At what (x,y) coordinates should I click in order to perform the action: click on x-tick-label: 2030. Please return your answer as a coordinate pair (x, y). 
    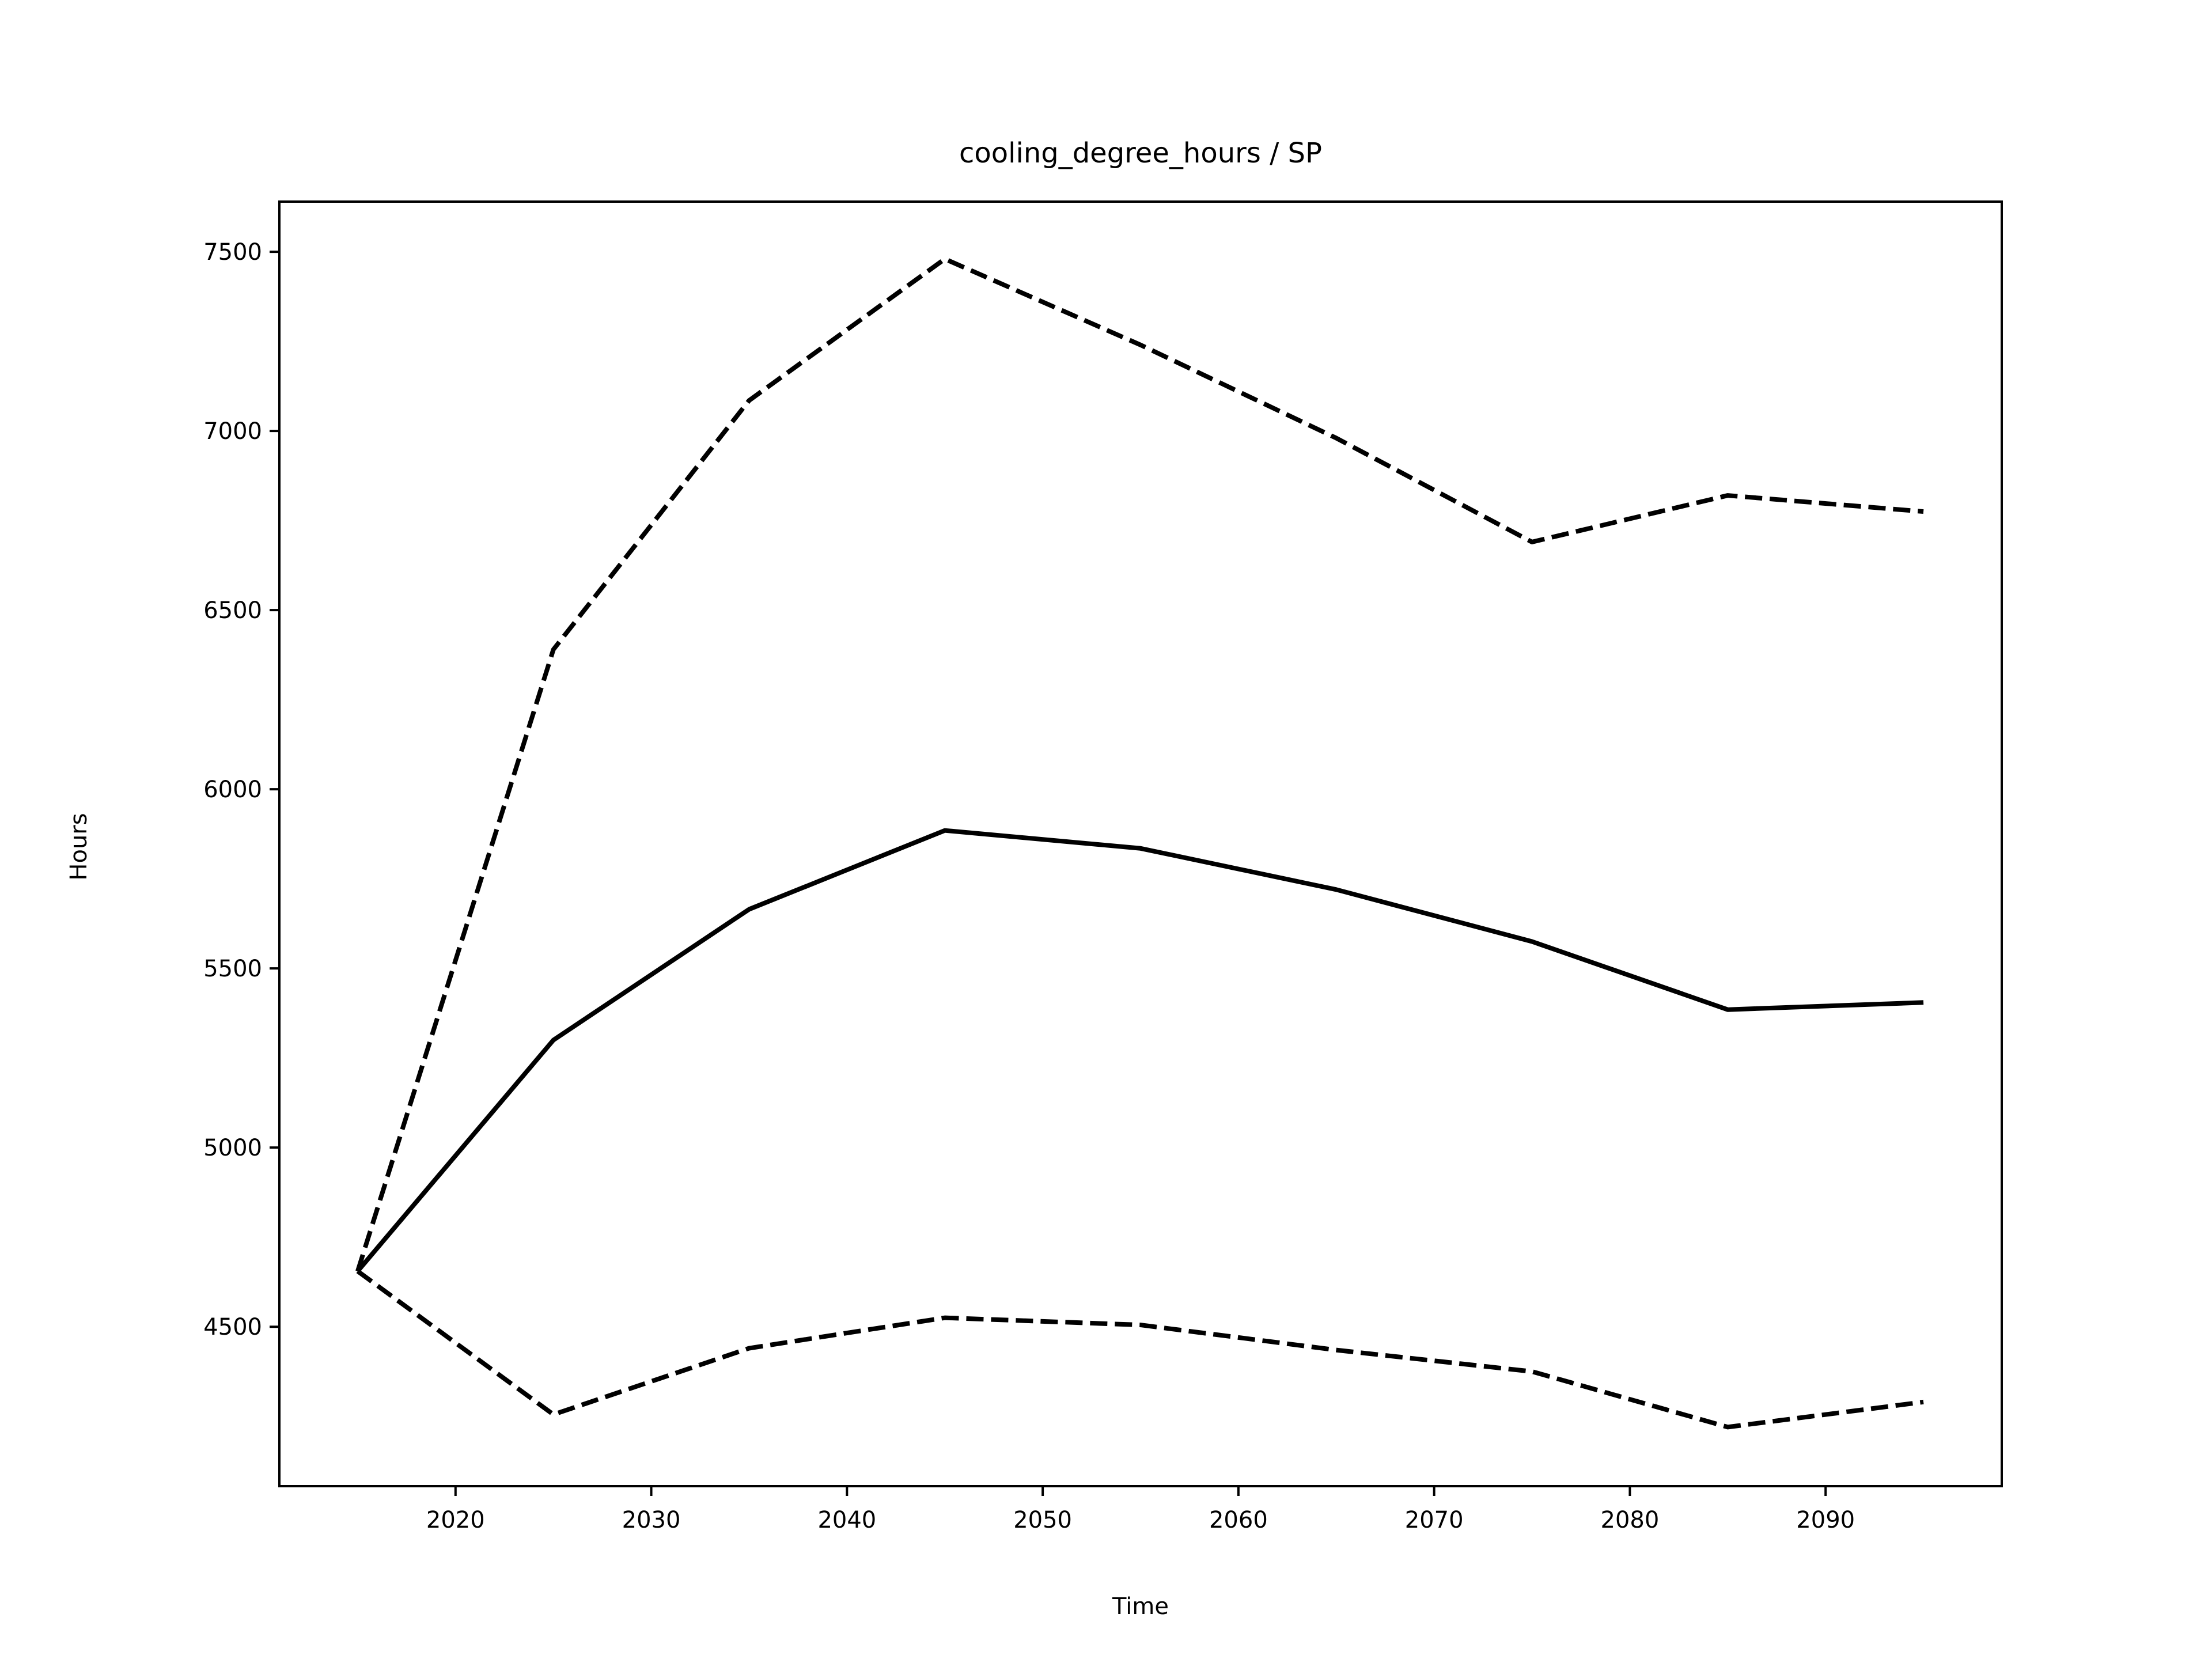
    Looking at the image, I should click on (651, 1520).